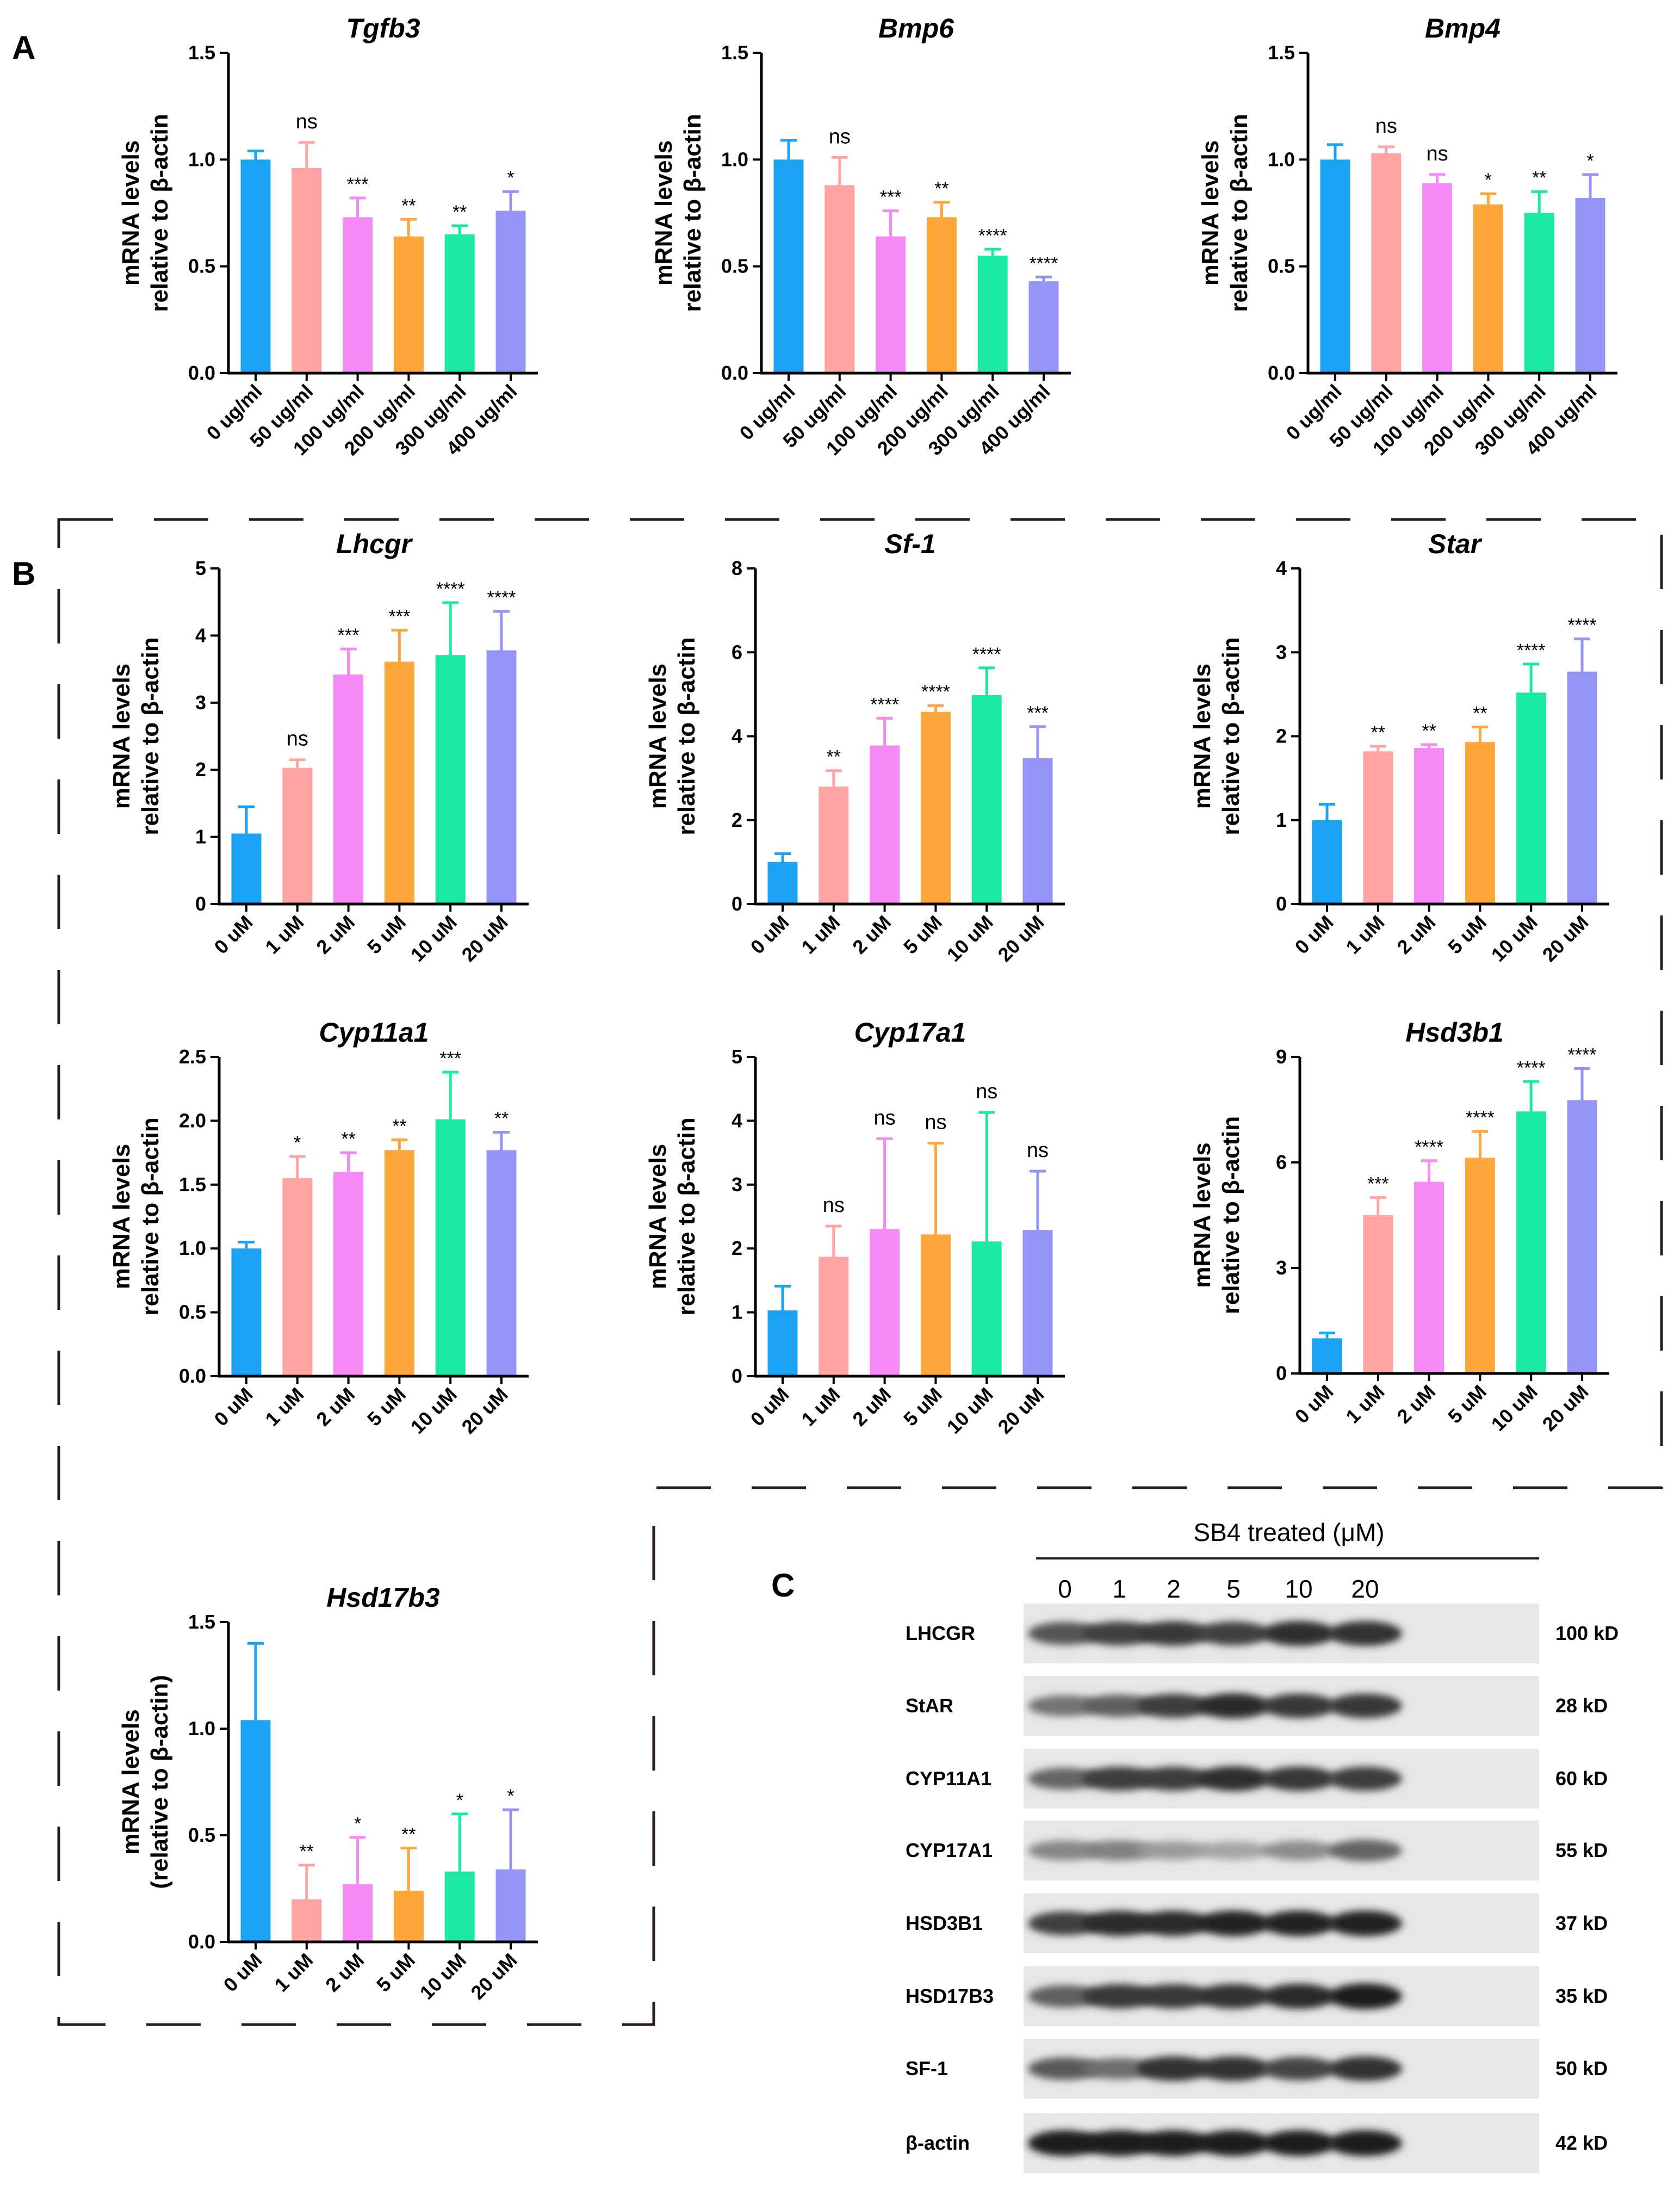  Describe the element at coordinates (909, 544) in the screenshot. I see `chart-title: Sf-1` at that location.